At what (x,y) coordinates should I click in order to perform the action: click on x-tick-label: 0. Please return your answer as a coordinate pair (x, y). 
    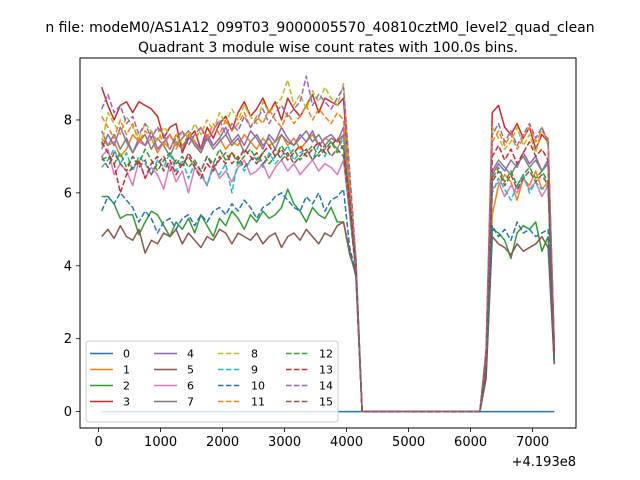
    Looking at the image, I should click on (98, 442).